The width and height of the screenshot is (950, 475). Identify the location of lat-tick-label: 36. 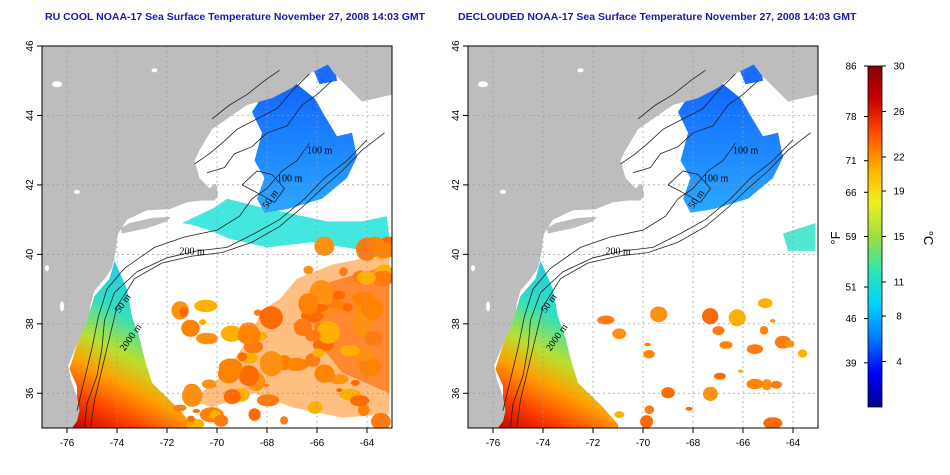
(456, 393).